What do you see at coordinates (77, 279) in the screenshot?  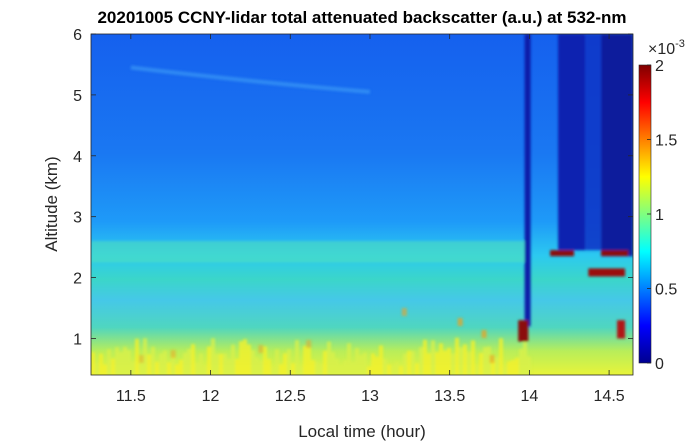 I see `y-tick-label: 2` at bounding box center [77, 279].